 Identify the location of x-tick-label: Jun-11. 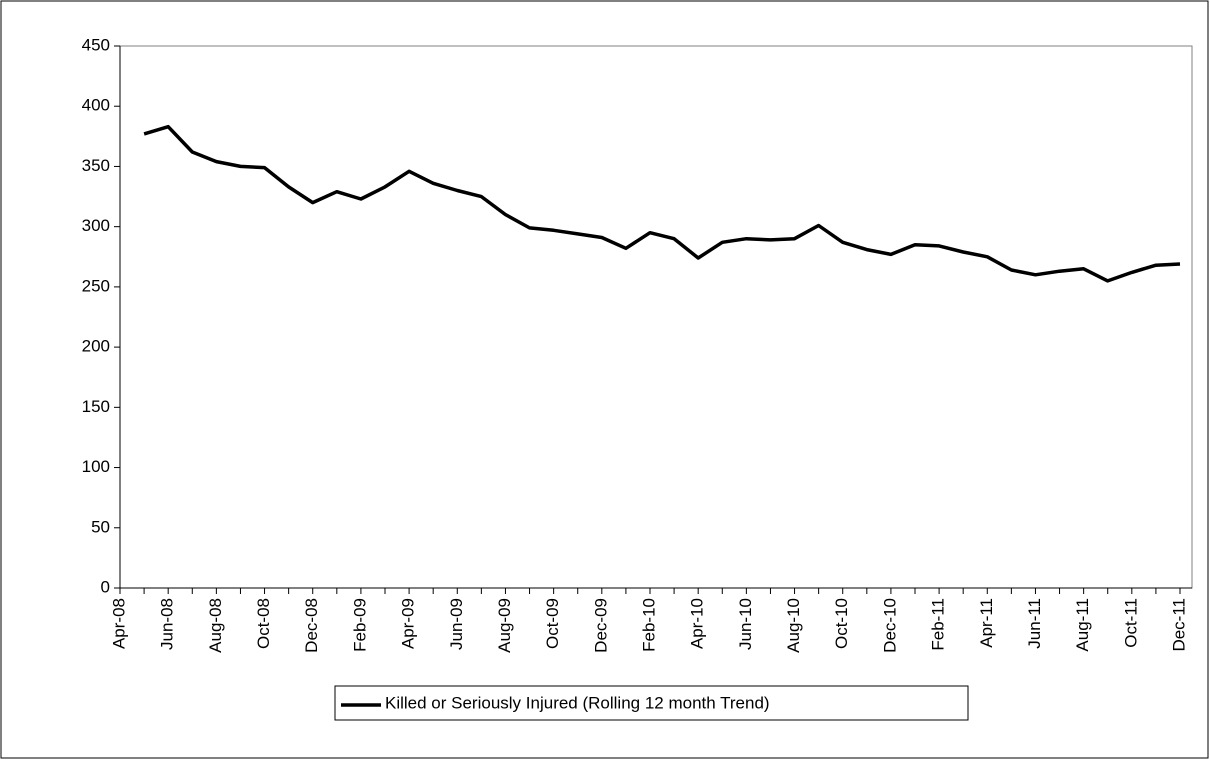
(1034, 623).